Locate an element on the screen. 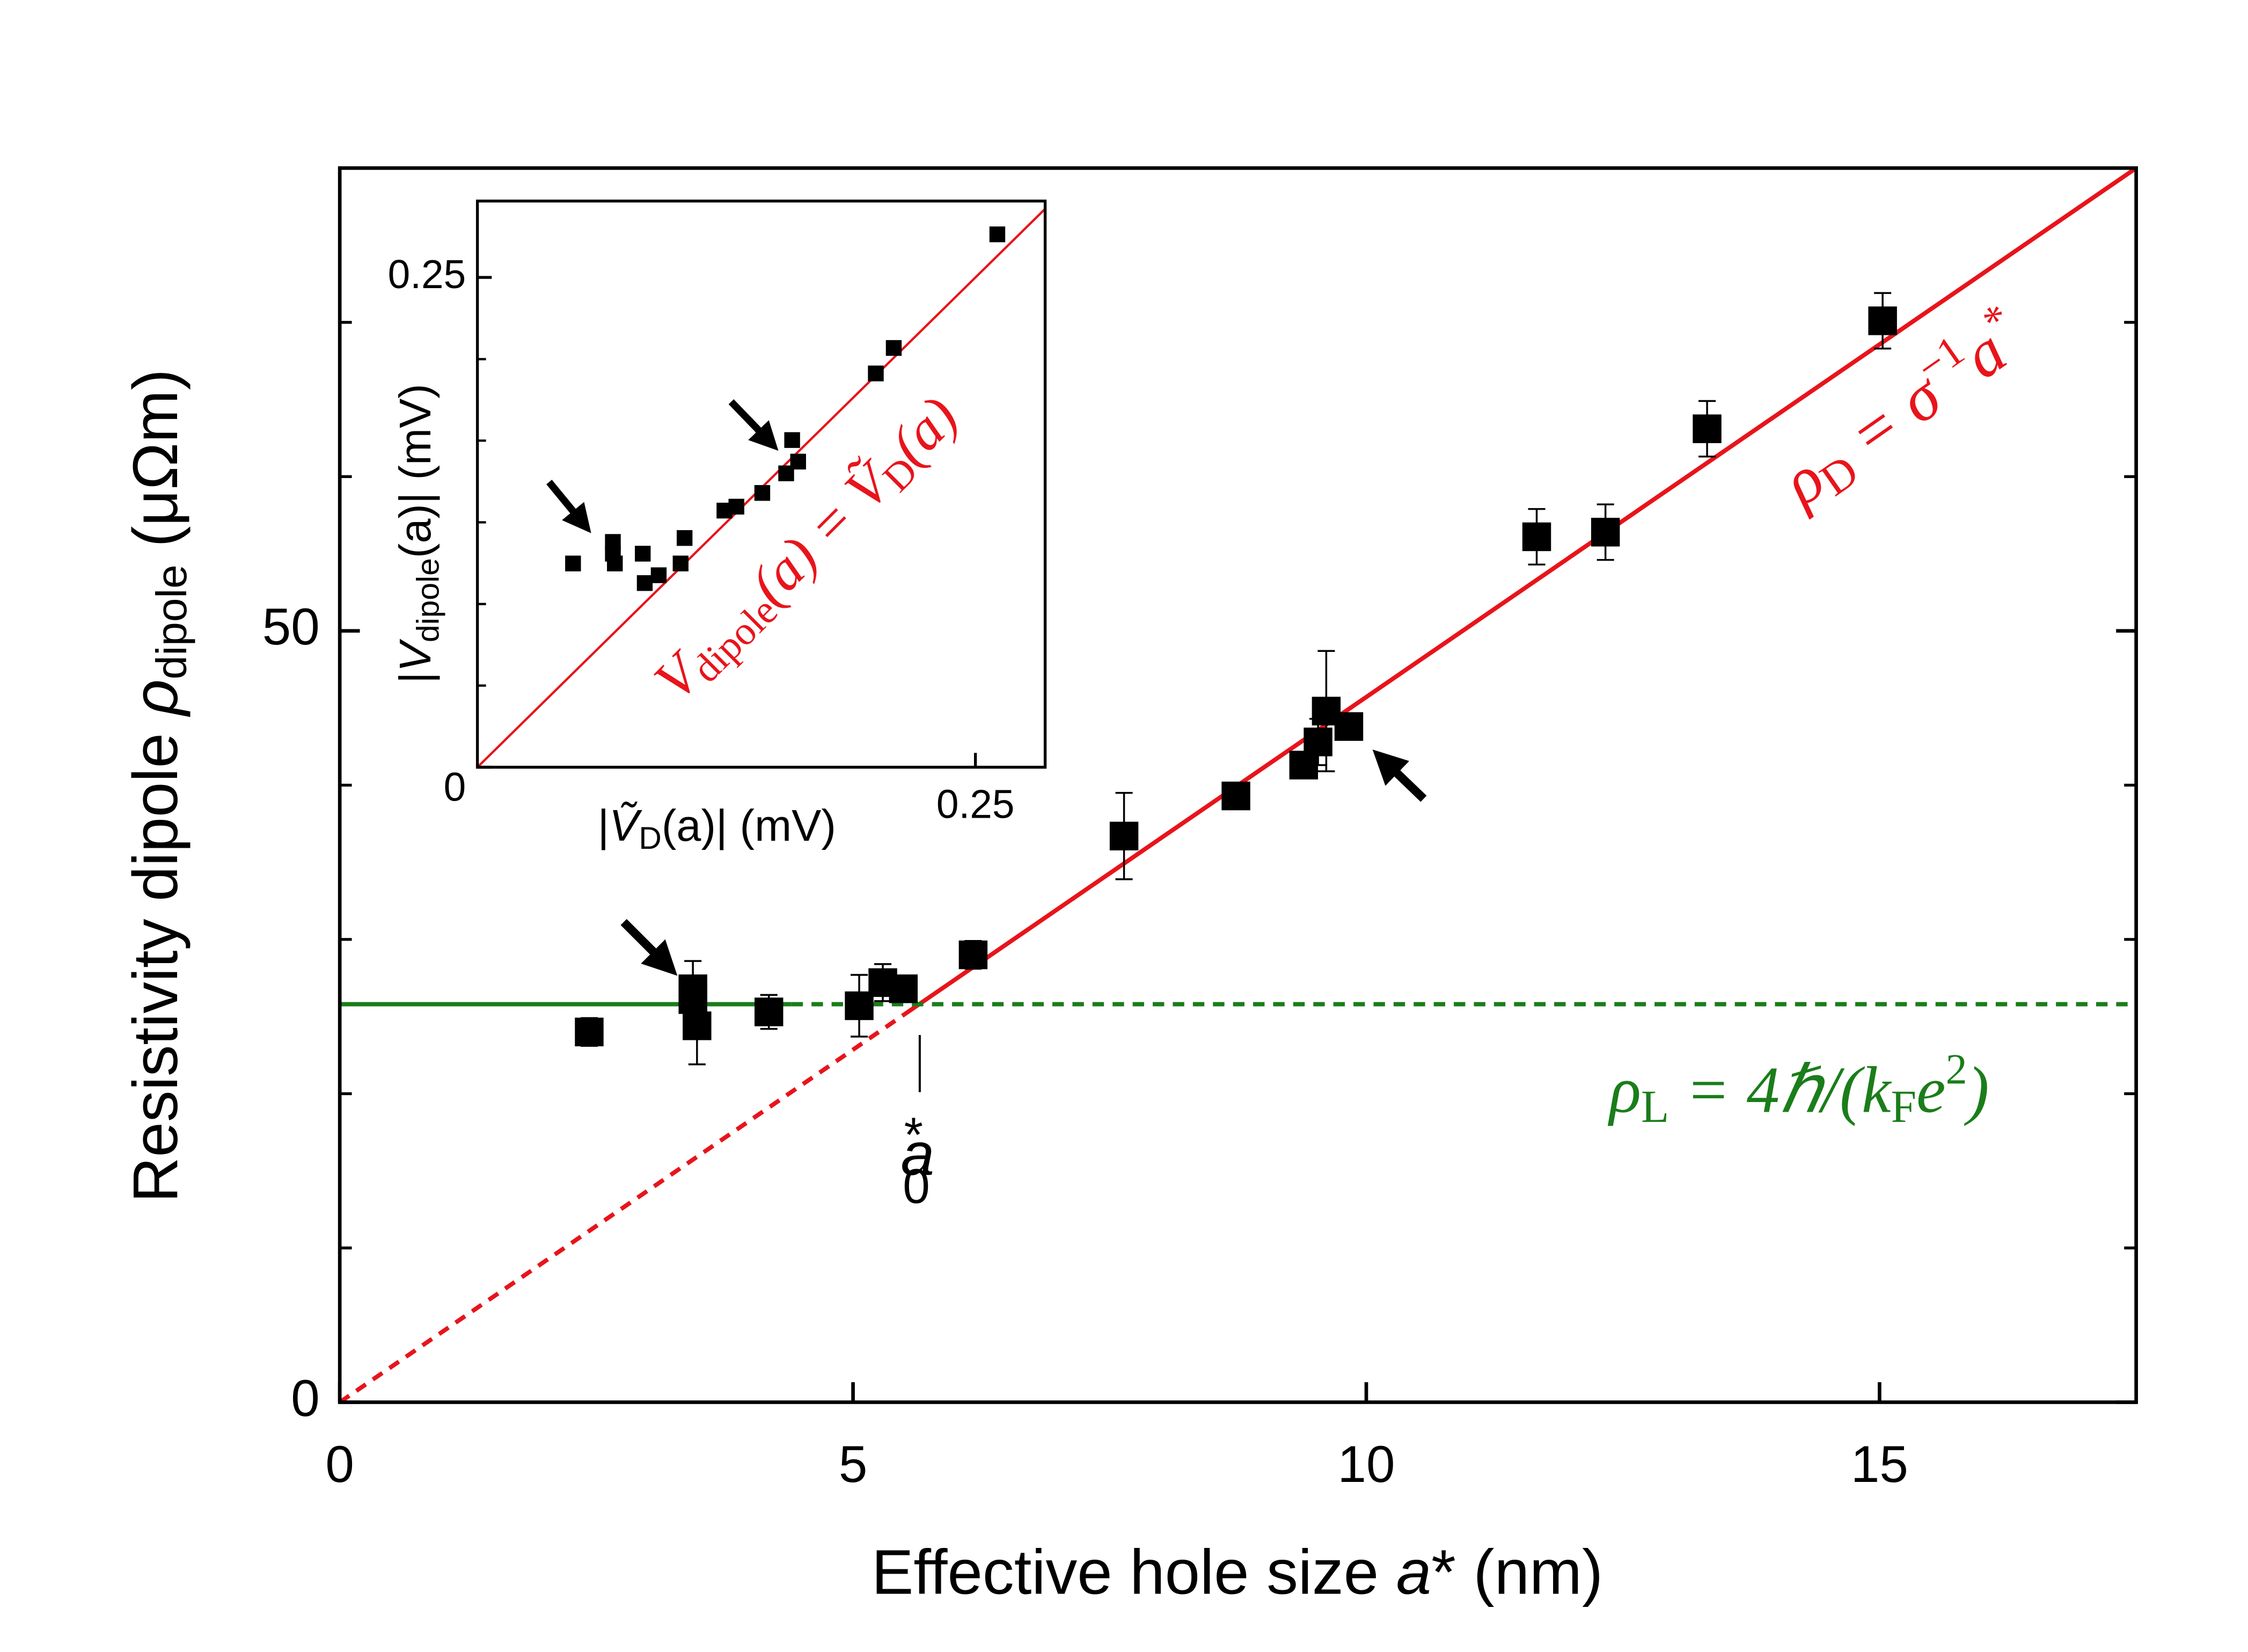 The image size is (2248, 1652). eq-sub: F is located at coordinates (1904, 1107).